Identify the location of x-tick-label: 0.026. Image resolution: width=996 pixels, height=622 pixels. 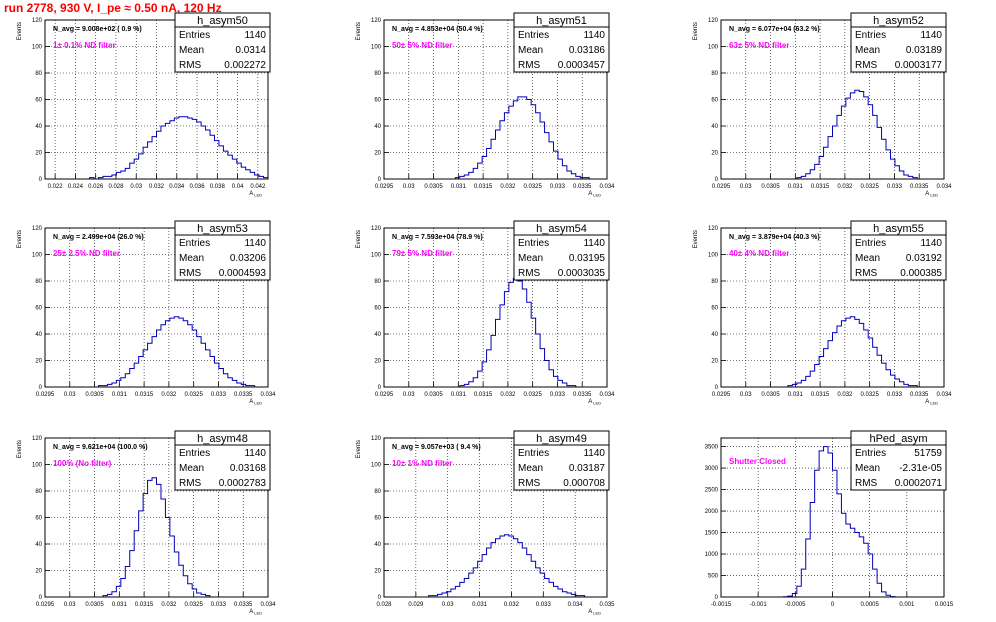
(96, 187).